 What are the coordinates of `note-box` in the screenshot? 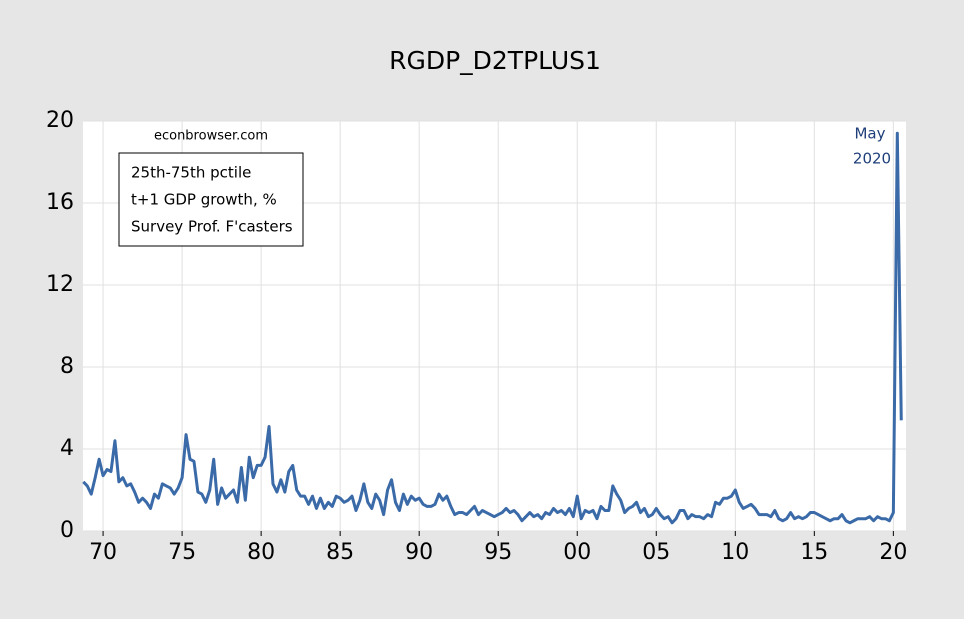 It's located at (211, 199).